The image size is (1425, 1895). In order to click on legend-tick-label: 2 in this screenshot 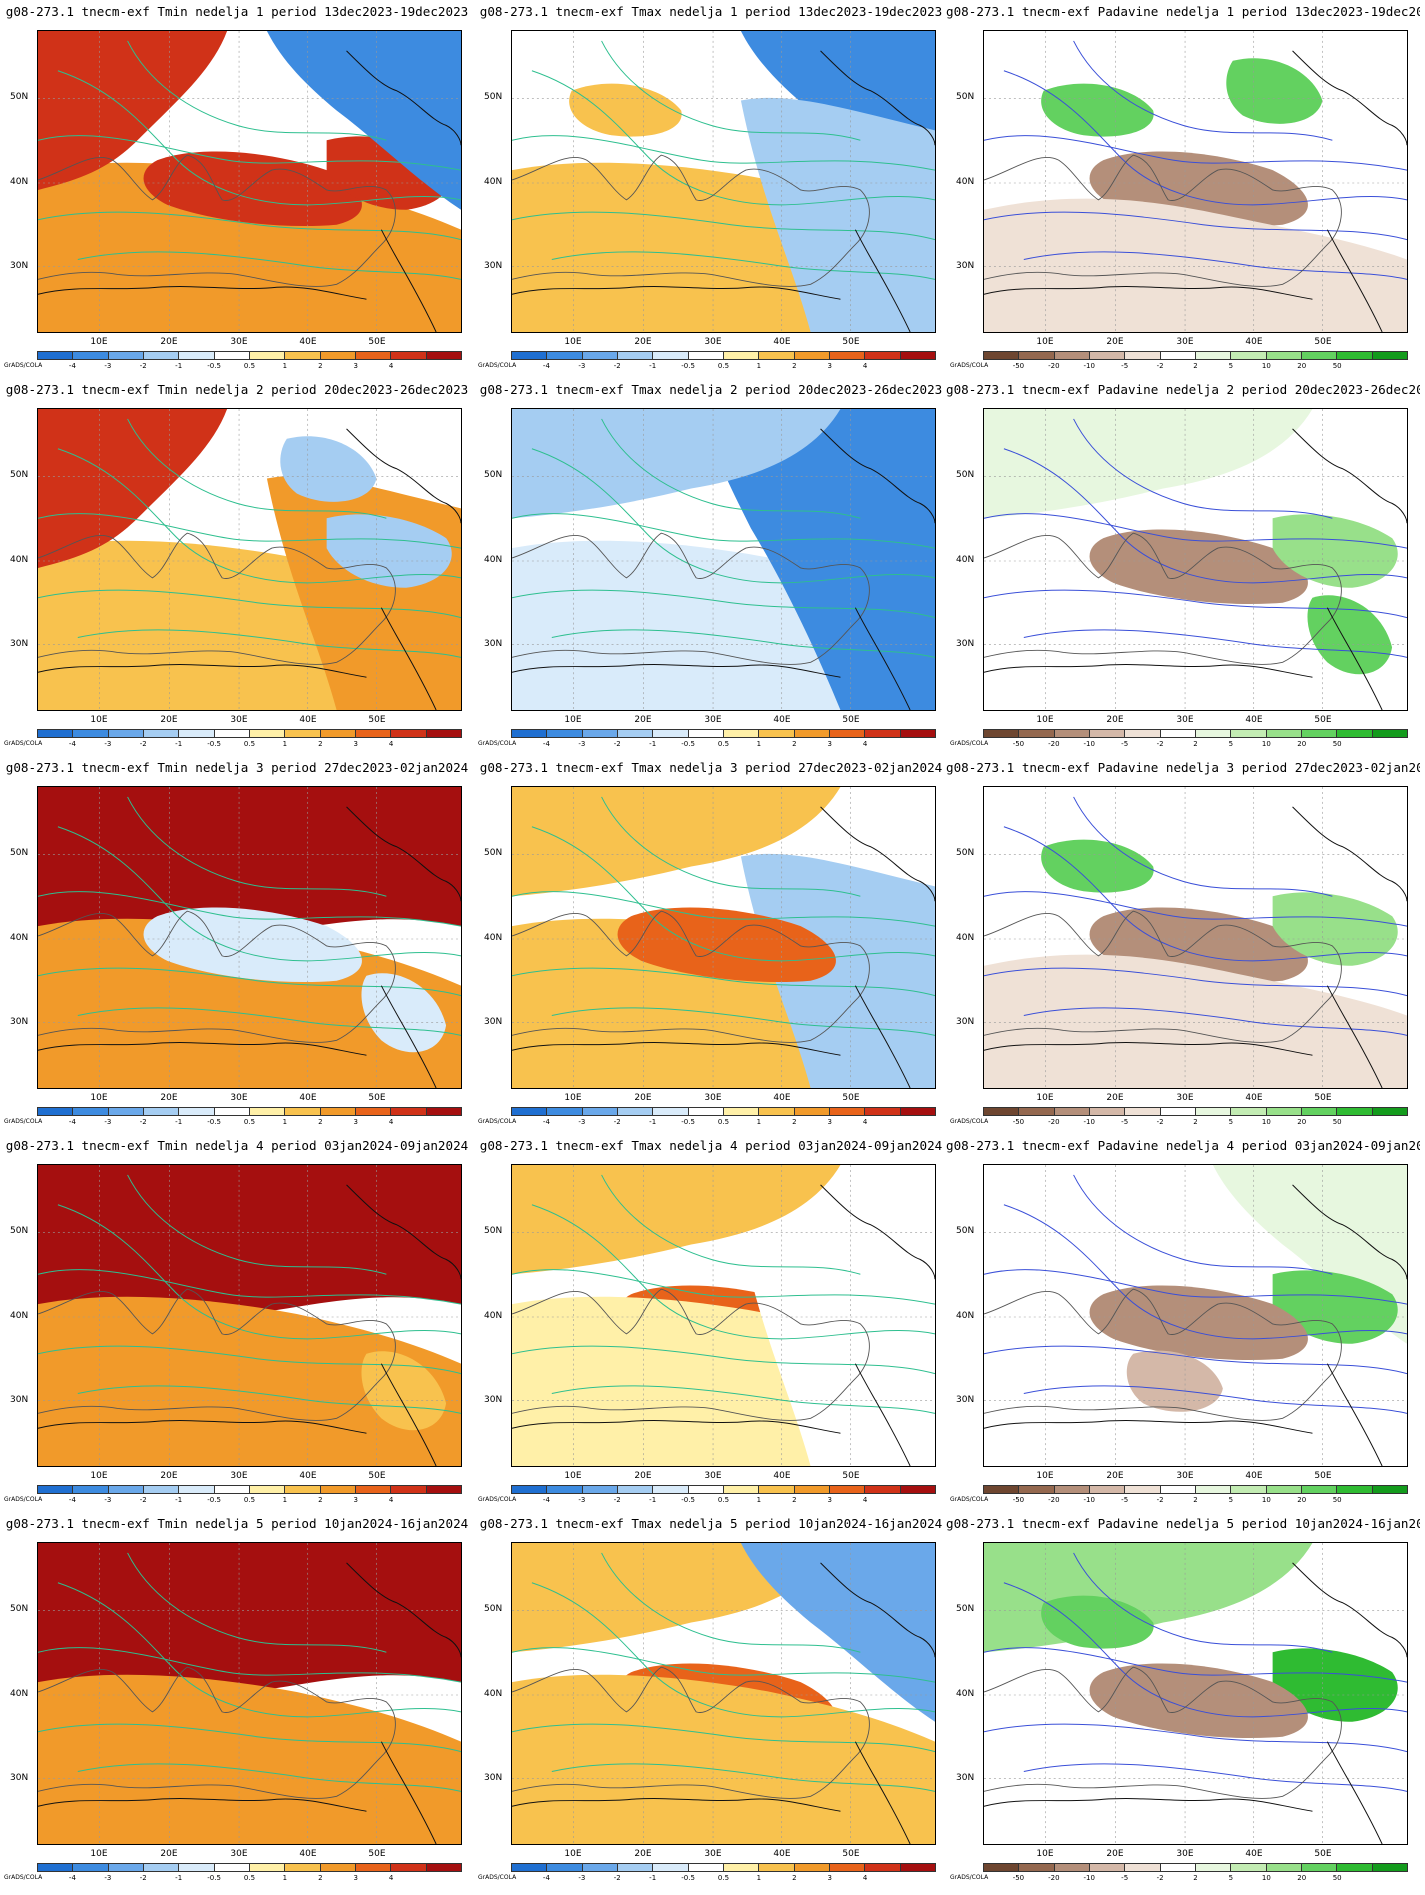, I will do `click(794, 1500)`.